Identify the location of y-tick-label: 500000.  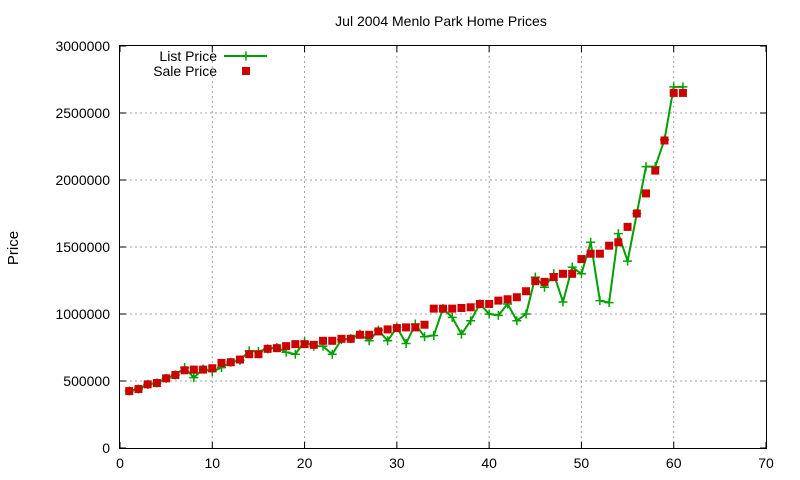
(86, 381).